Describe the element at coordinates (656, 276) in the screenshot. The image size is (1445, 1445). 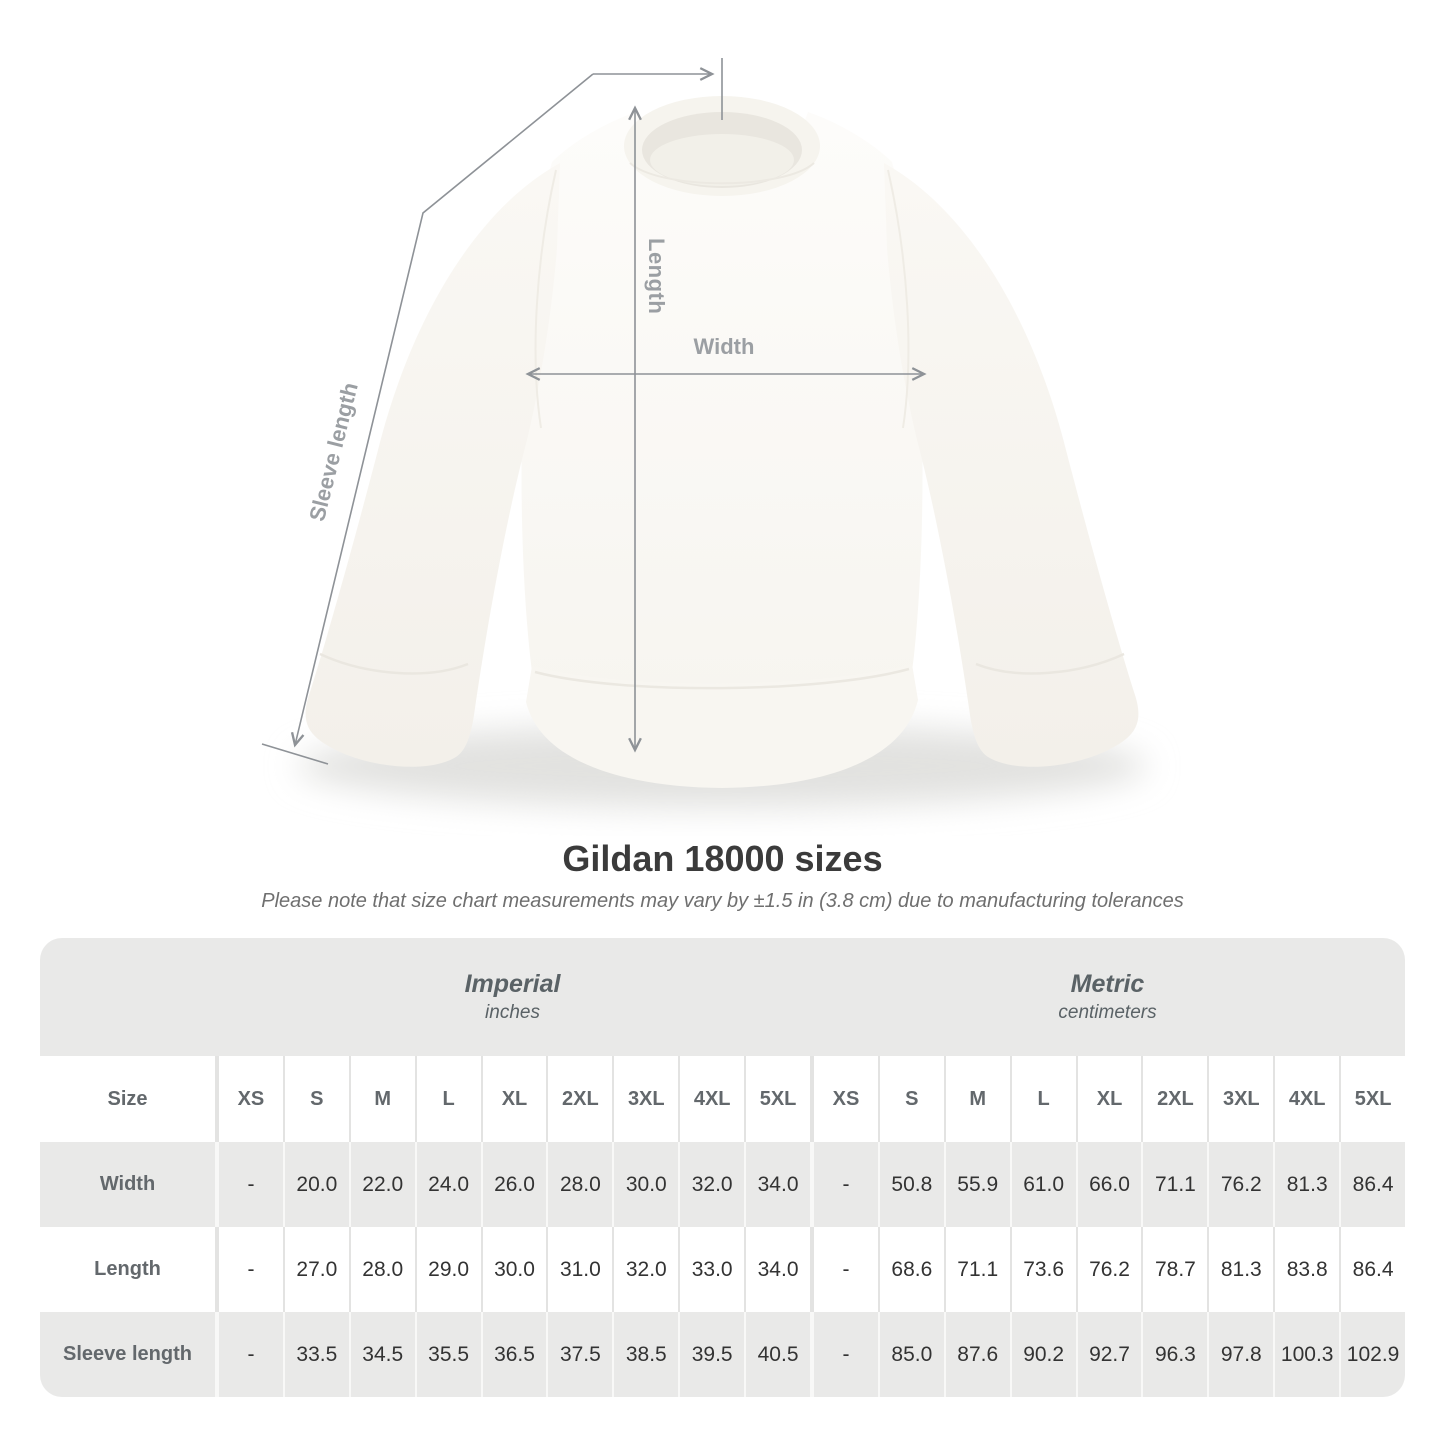
I see `length-label: Length` at that location.